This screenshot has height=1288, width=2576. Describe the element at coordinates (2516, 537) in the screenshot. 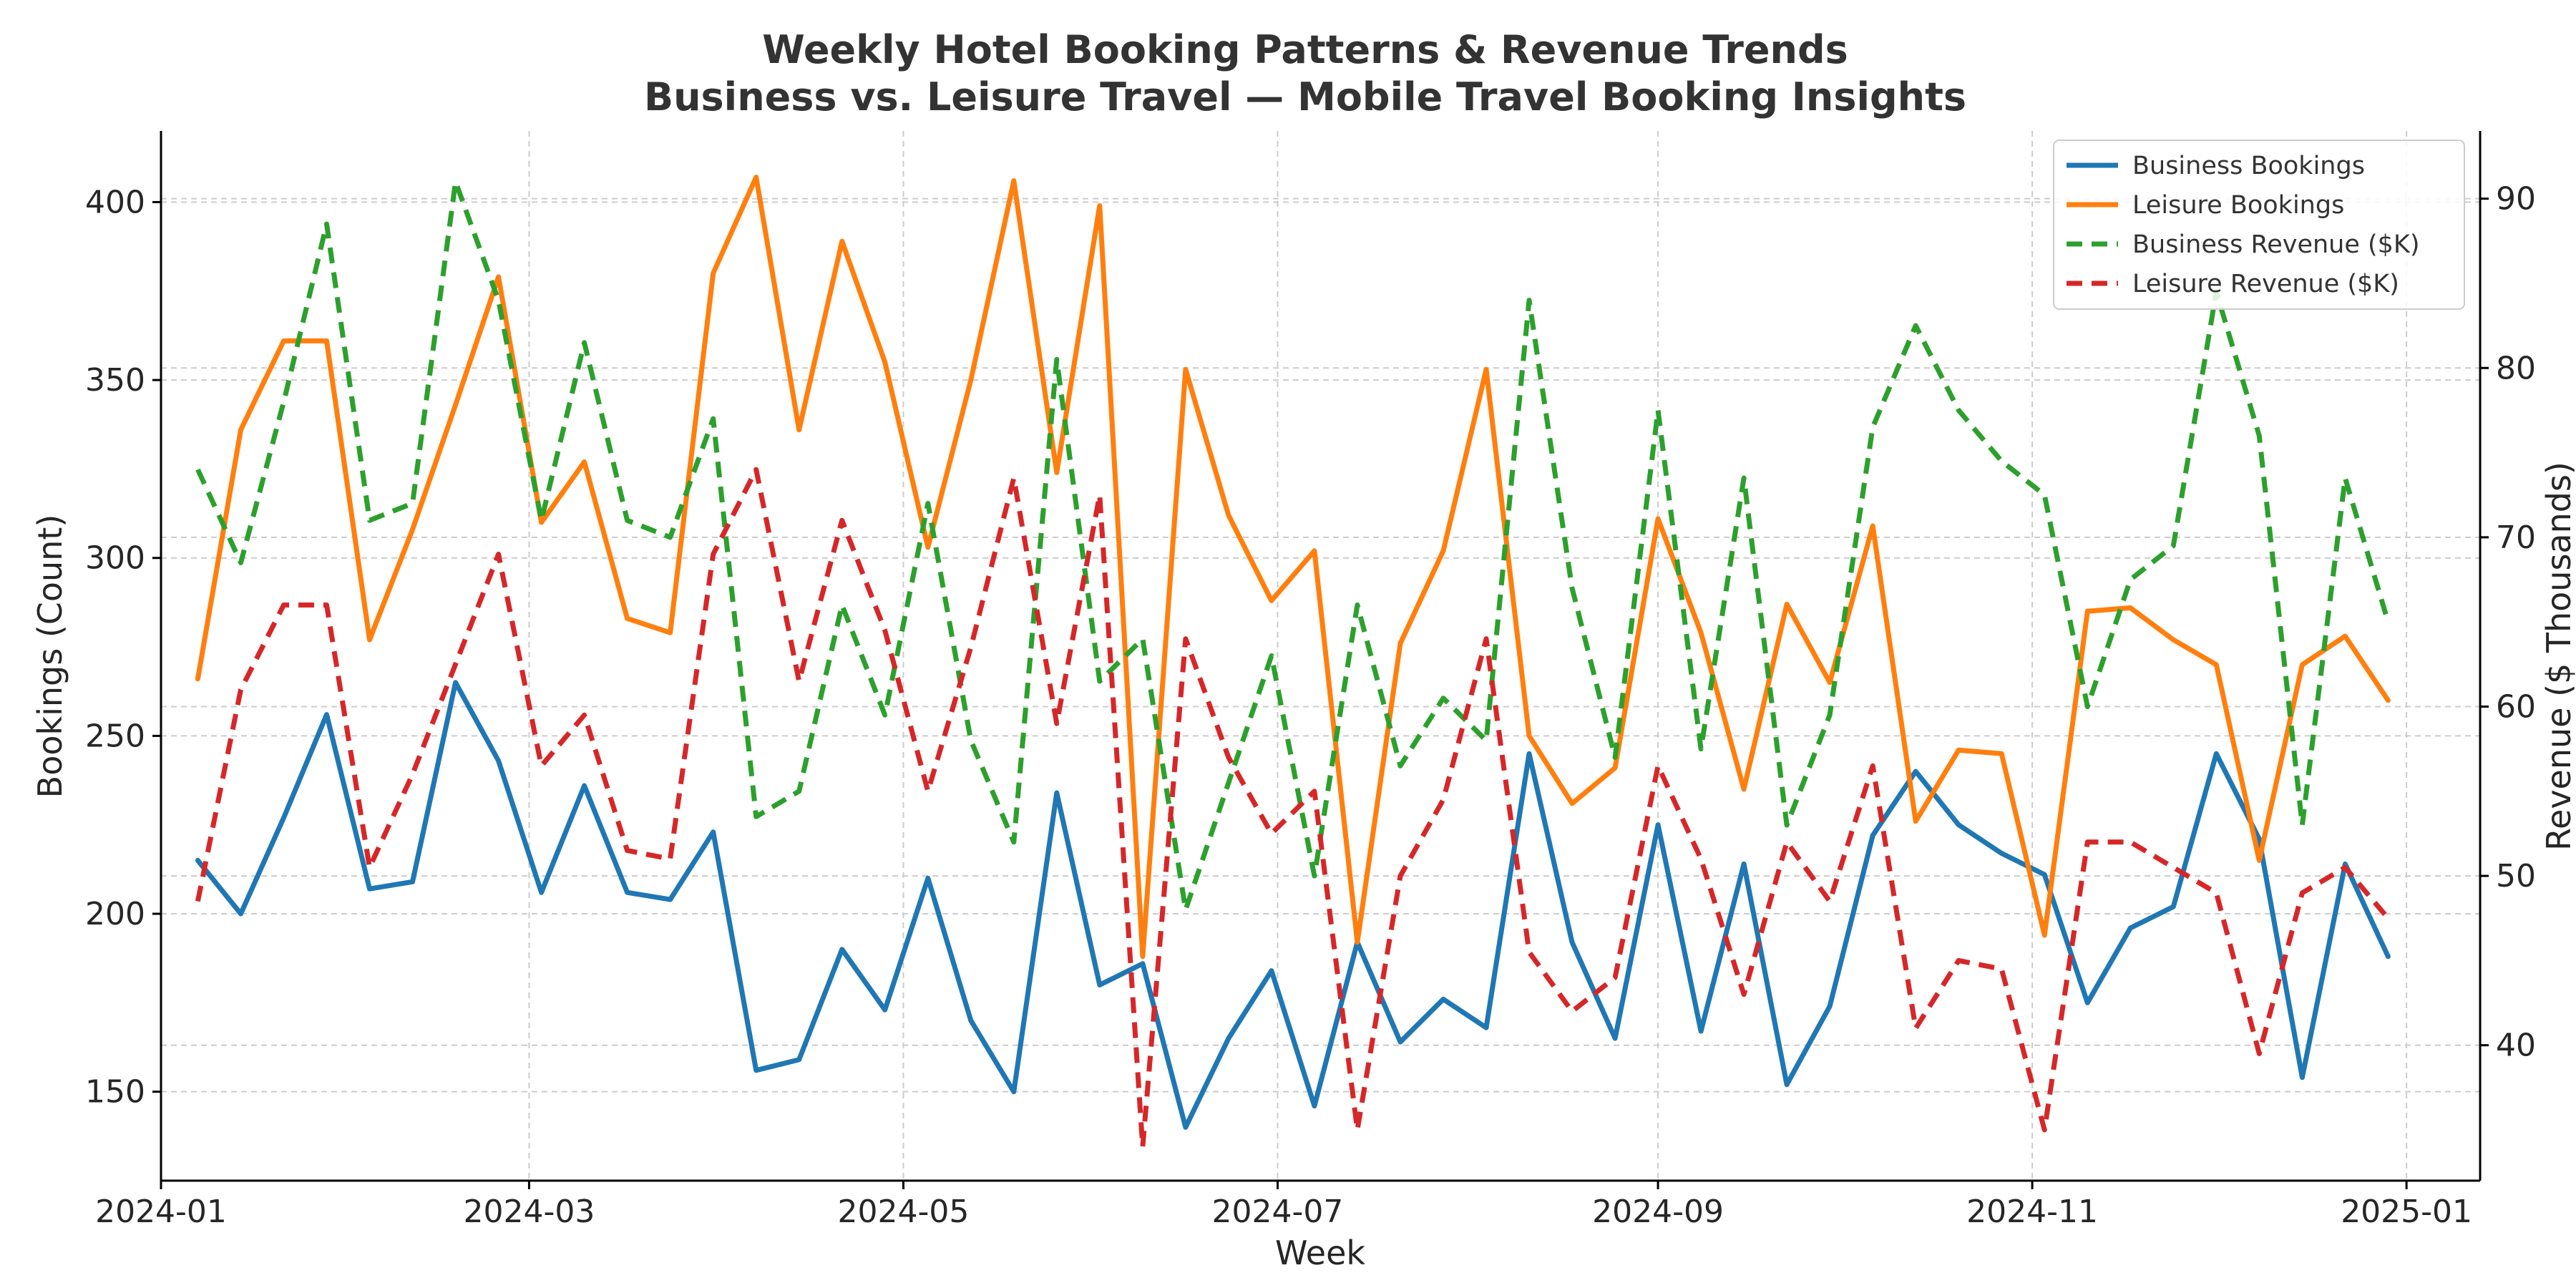

I see `y-right-tick-label: 70` at that location.